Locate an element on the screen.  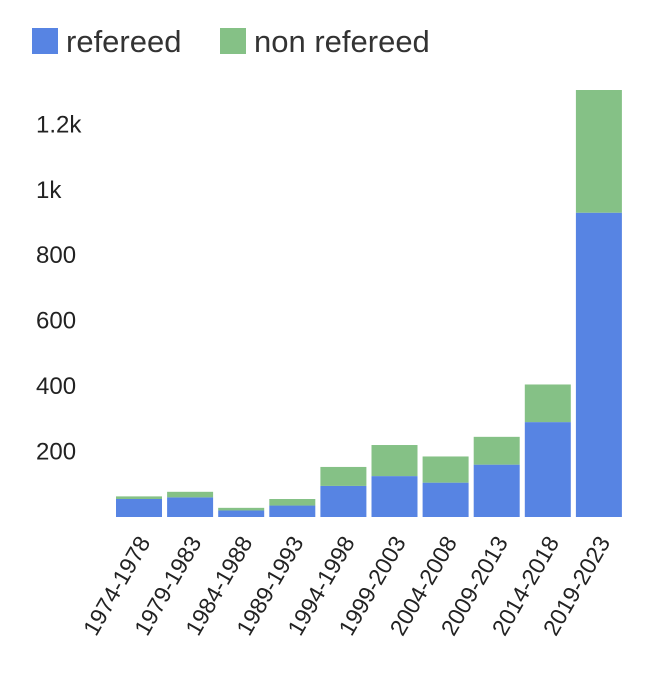
bar-refereed-2019-2023 is located at coordinates (598, 364).